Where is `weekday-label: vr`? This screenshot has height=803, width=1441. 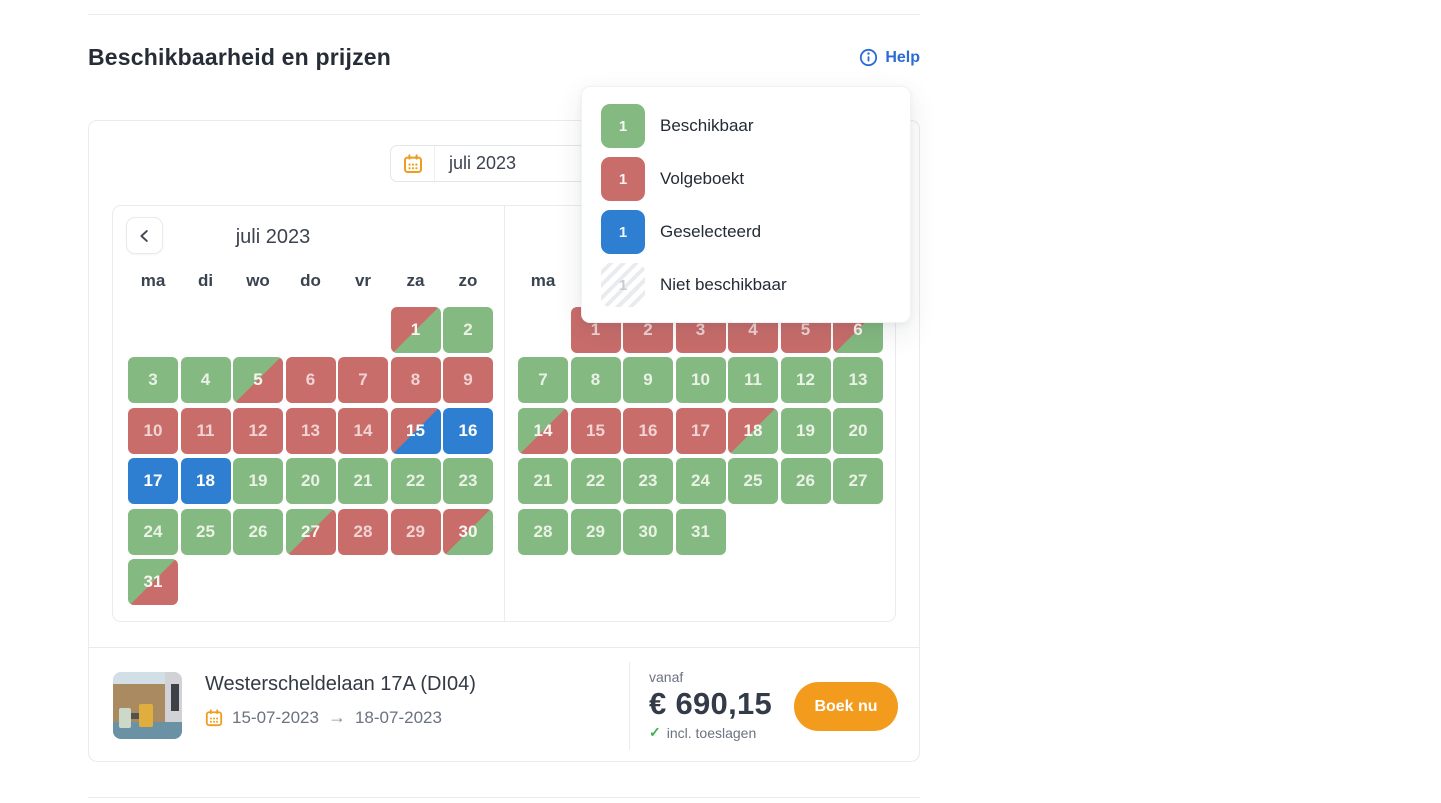 weekday-label: vr is located at coordinates (363, 280).